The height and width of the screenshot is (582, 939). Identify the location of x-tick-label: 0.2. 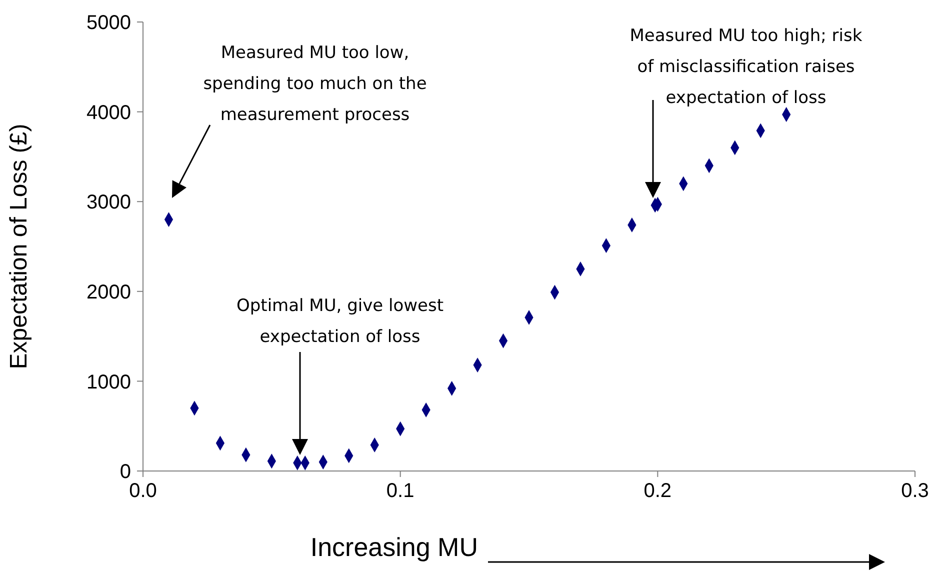
(658, 491).